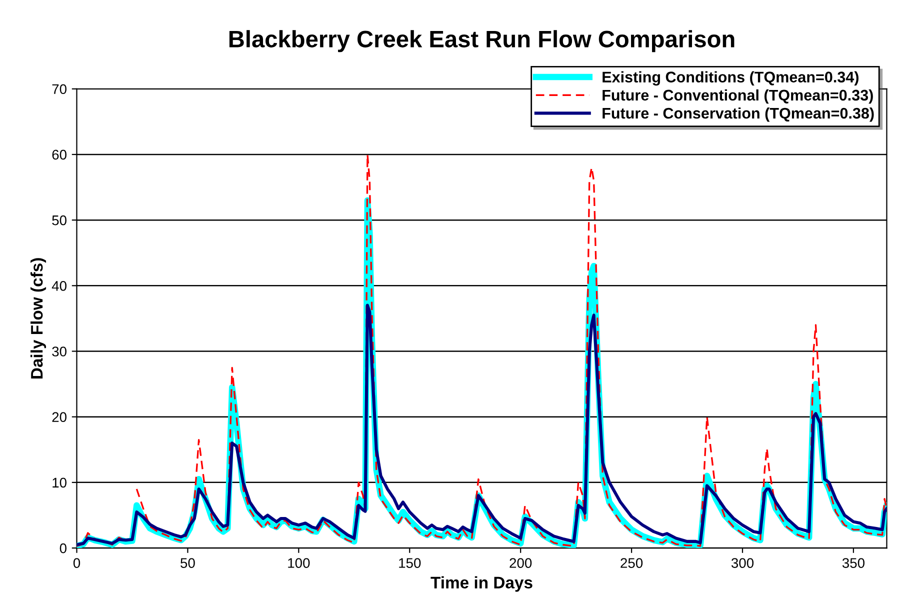 The width and height of the screenshot is (903, 613). What do you see at coordinates (521, 563) in the screenshot?
I see `x-tick-label: 200` at bounding box center [521, 563].